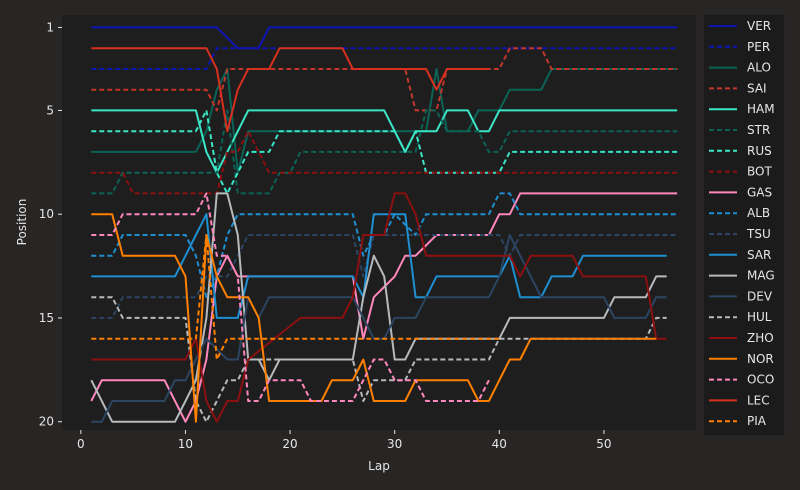  Describe the element at coordinates (384, 141) in the screenshot. I see `series-line-ham` at that location.